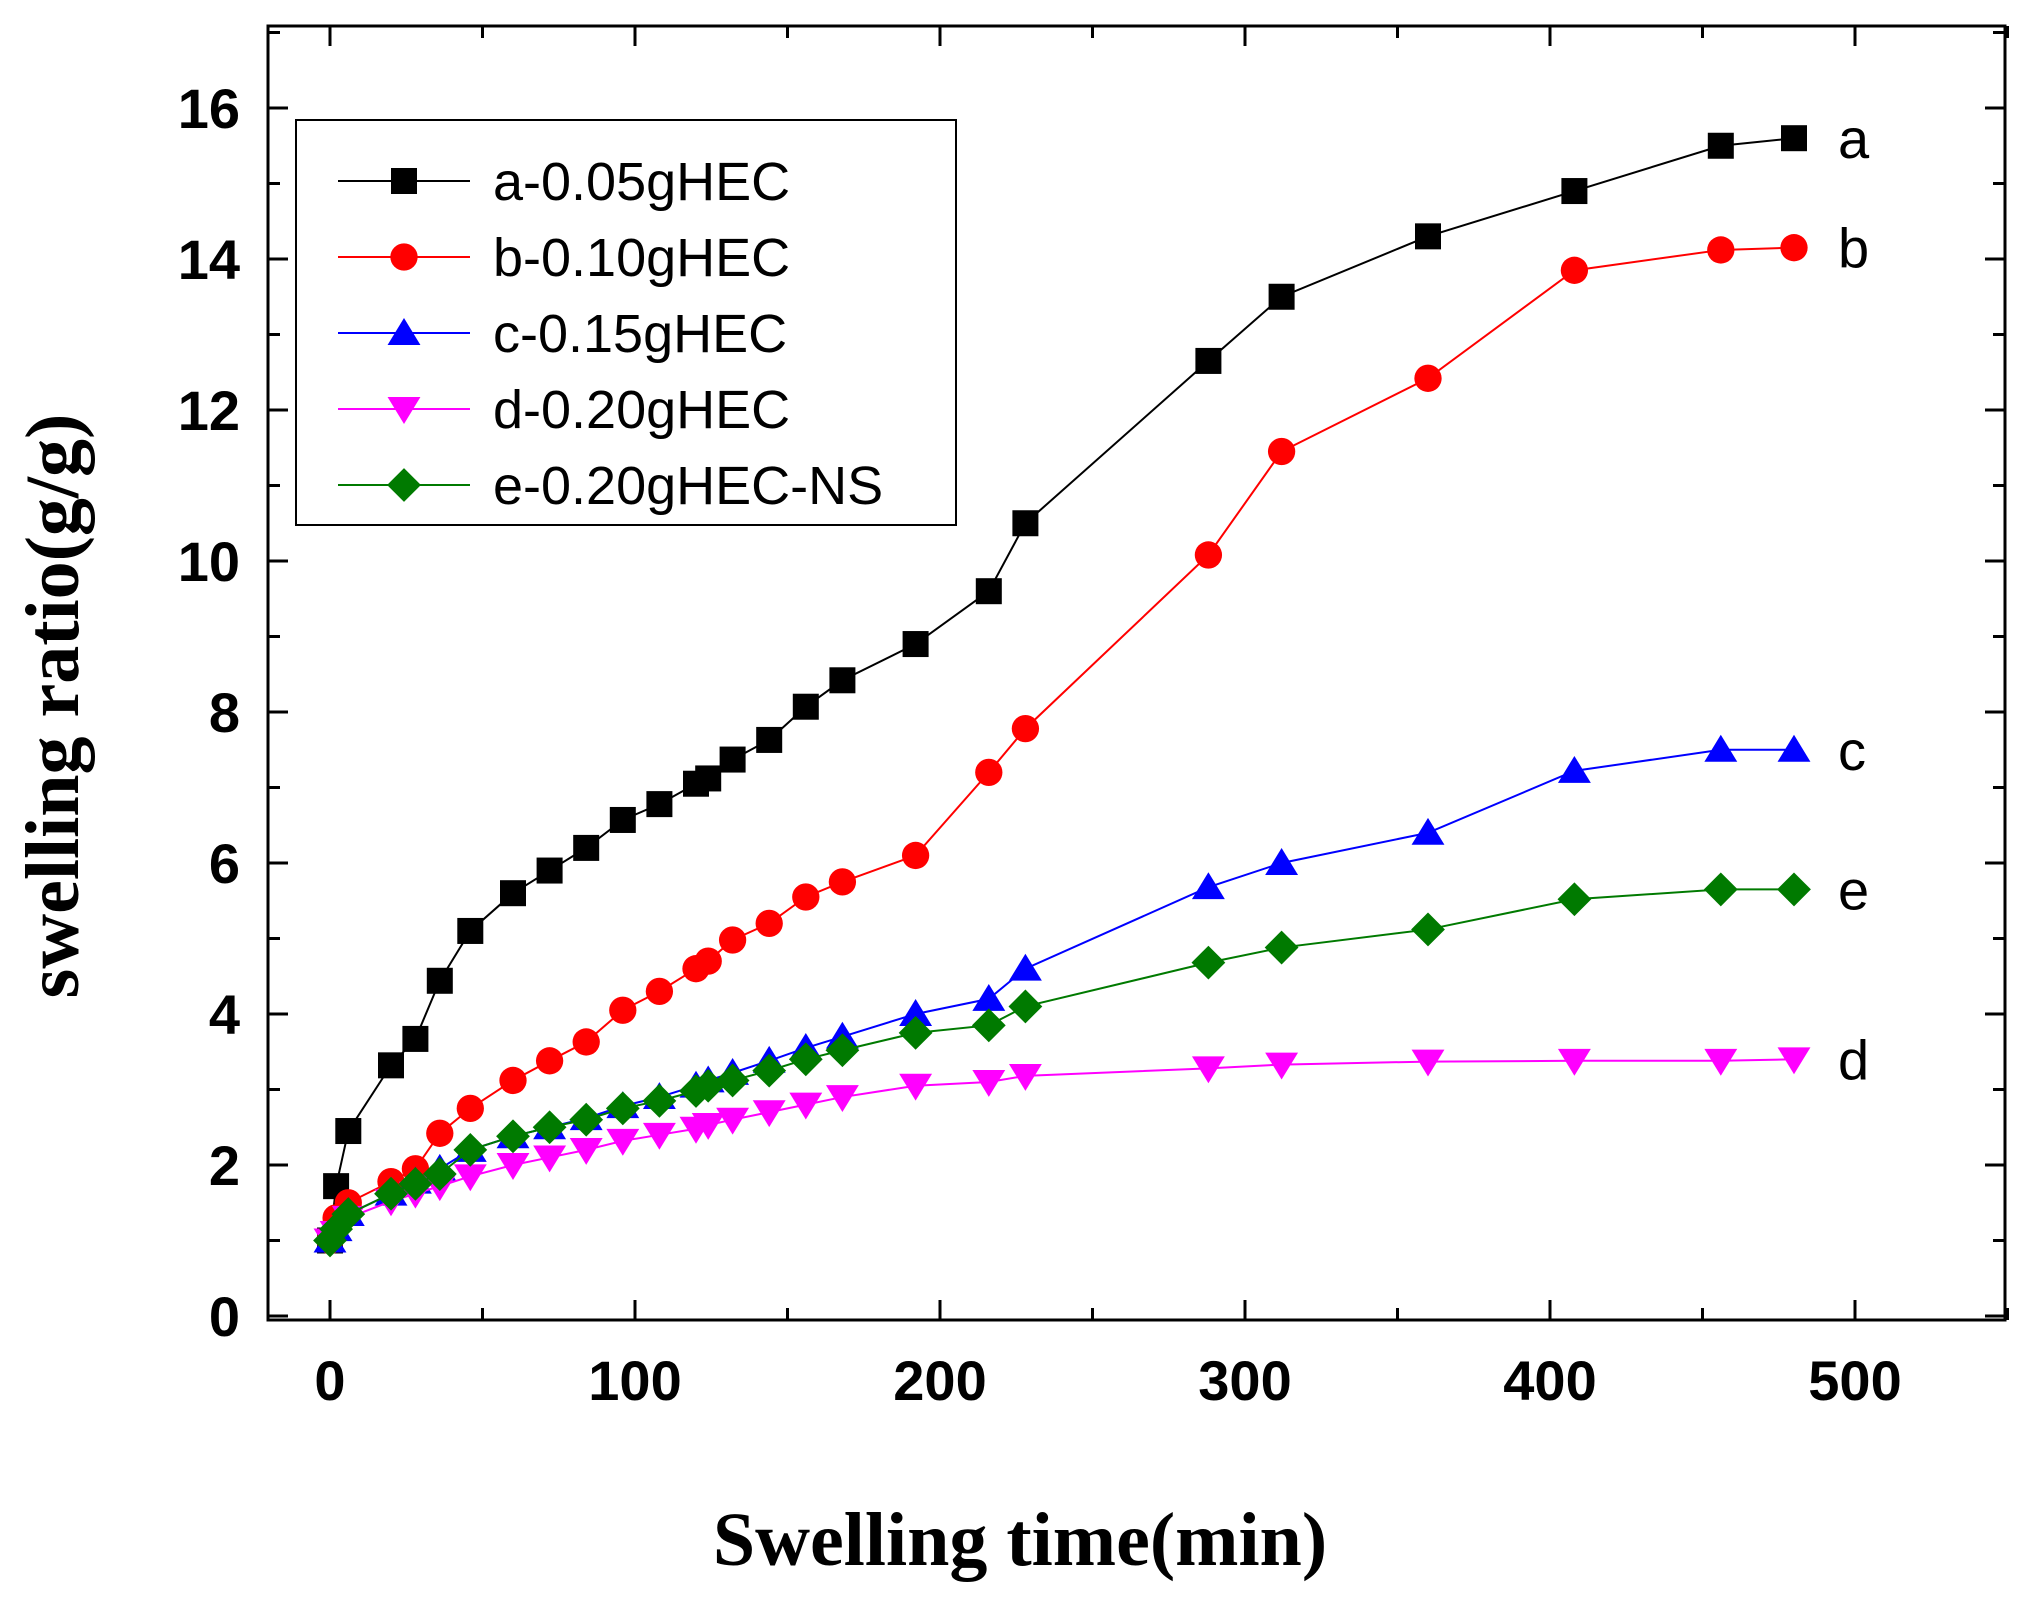 The height and width of the screenshot is (1606, 2024). I want to click on y-tick-label: 8, so click(224, 712).